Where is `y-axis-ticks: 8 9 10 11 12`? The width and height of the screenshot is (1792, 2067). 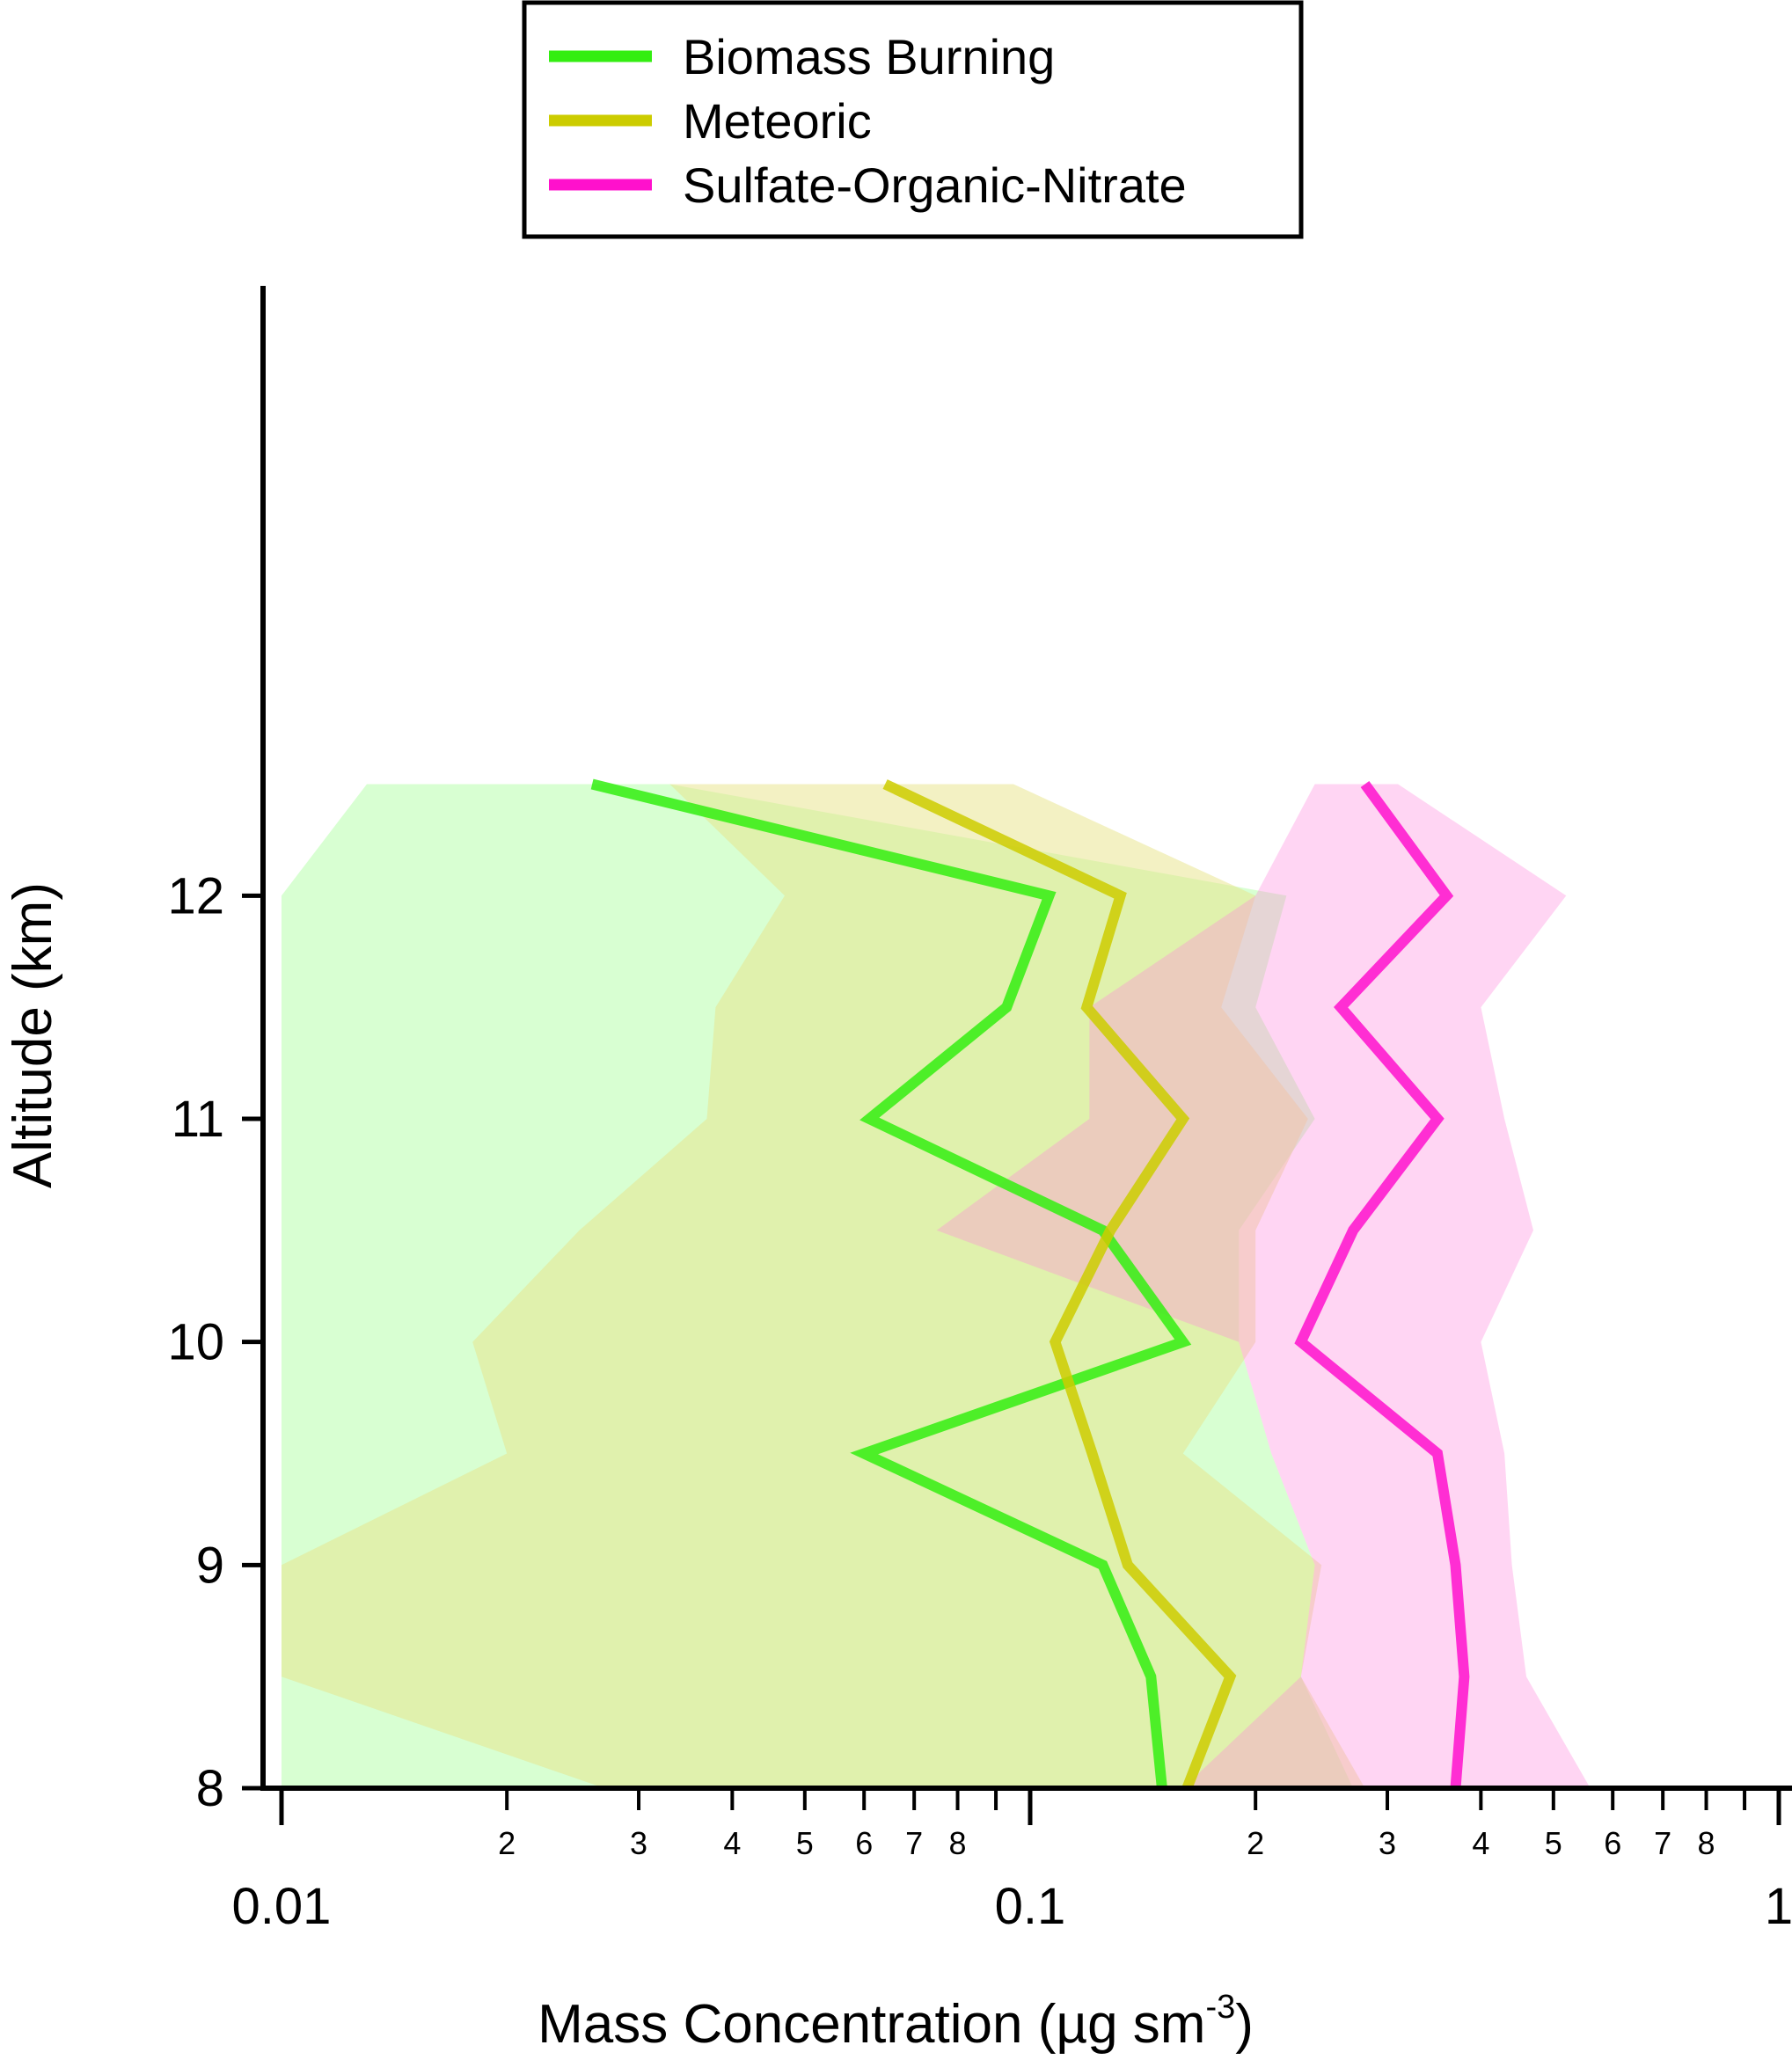
y-axis-ticks: 8 9 10 11 12 is located at coordinates (215, 1342).